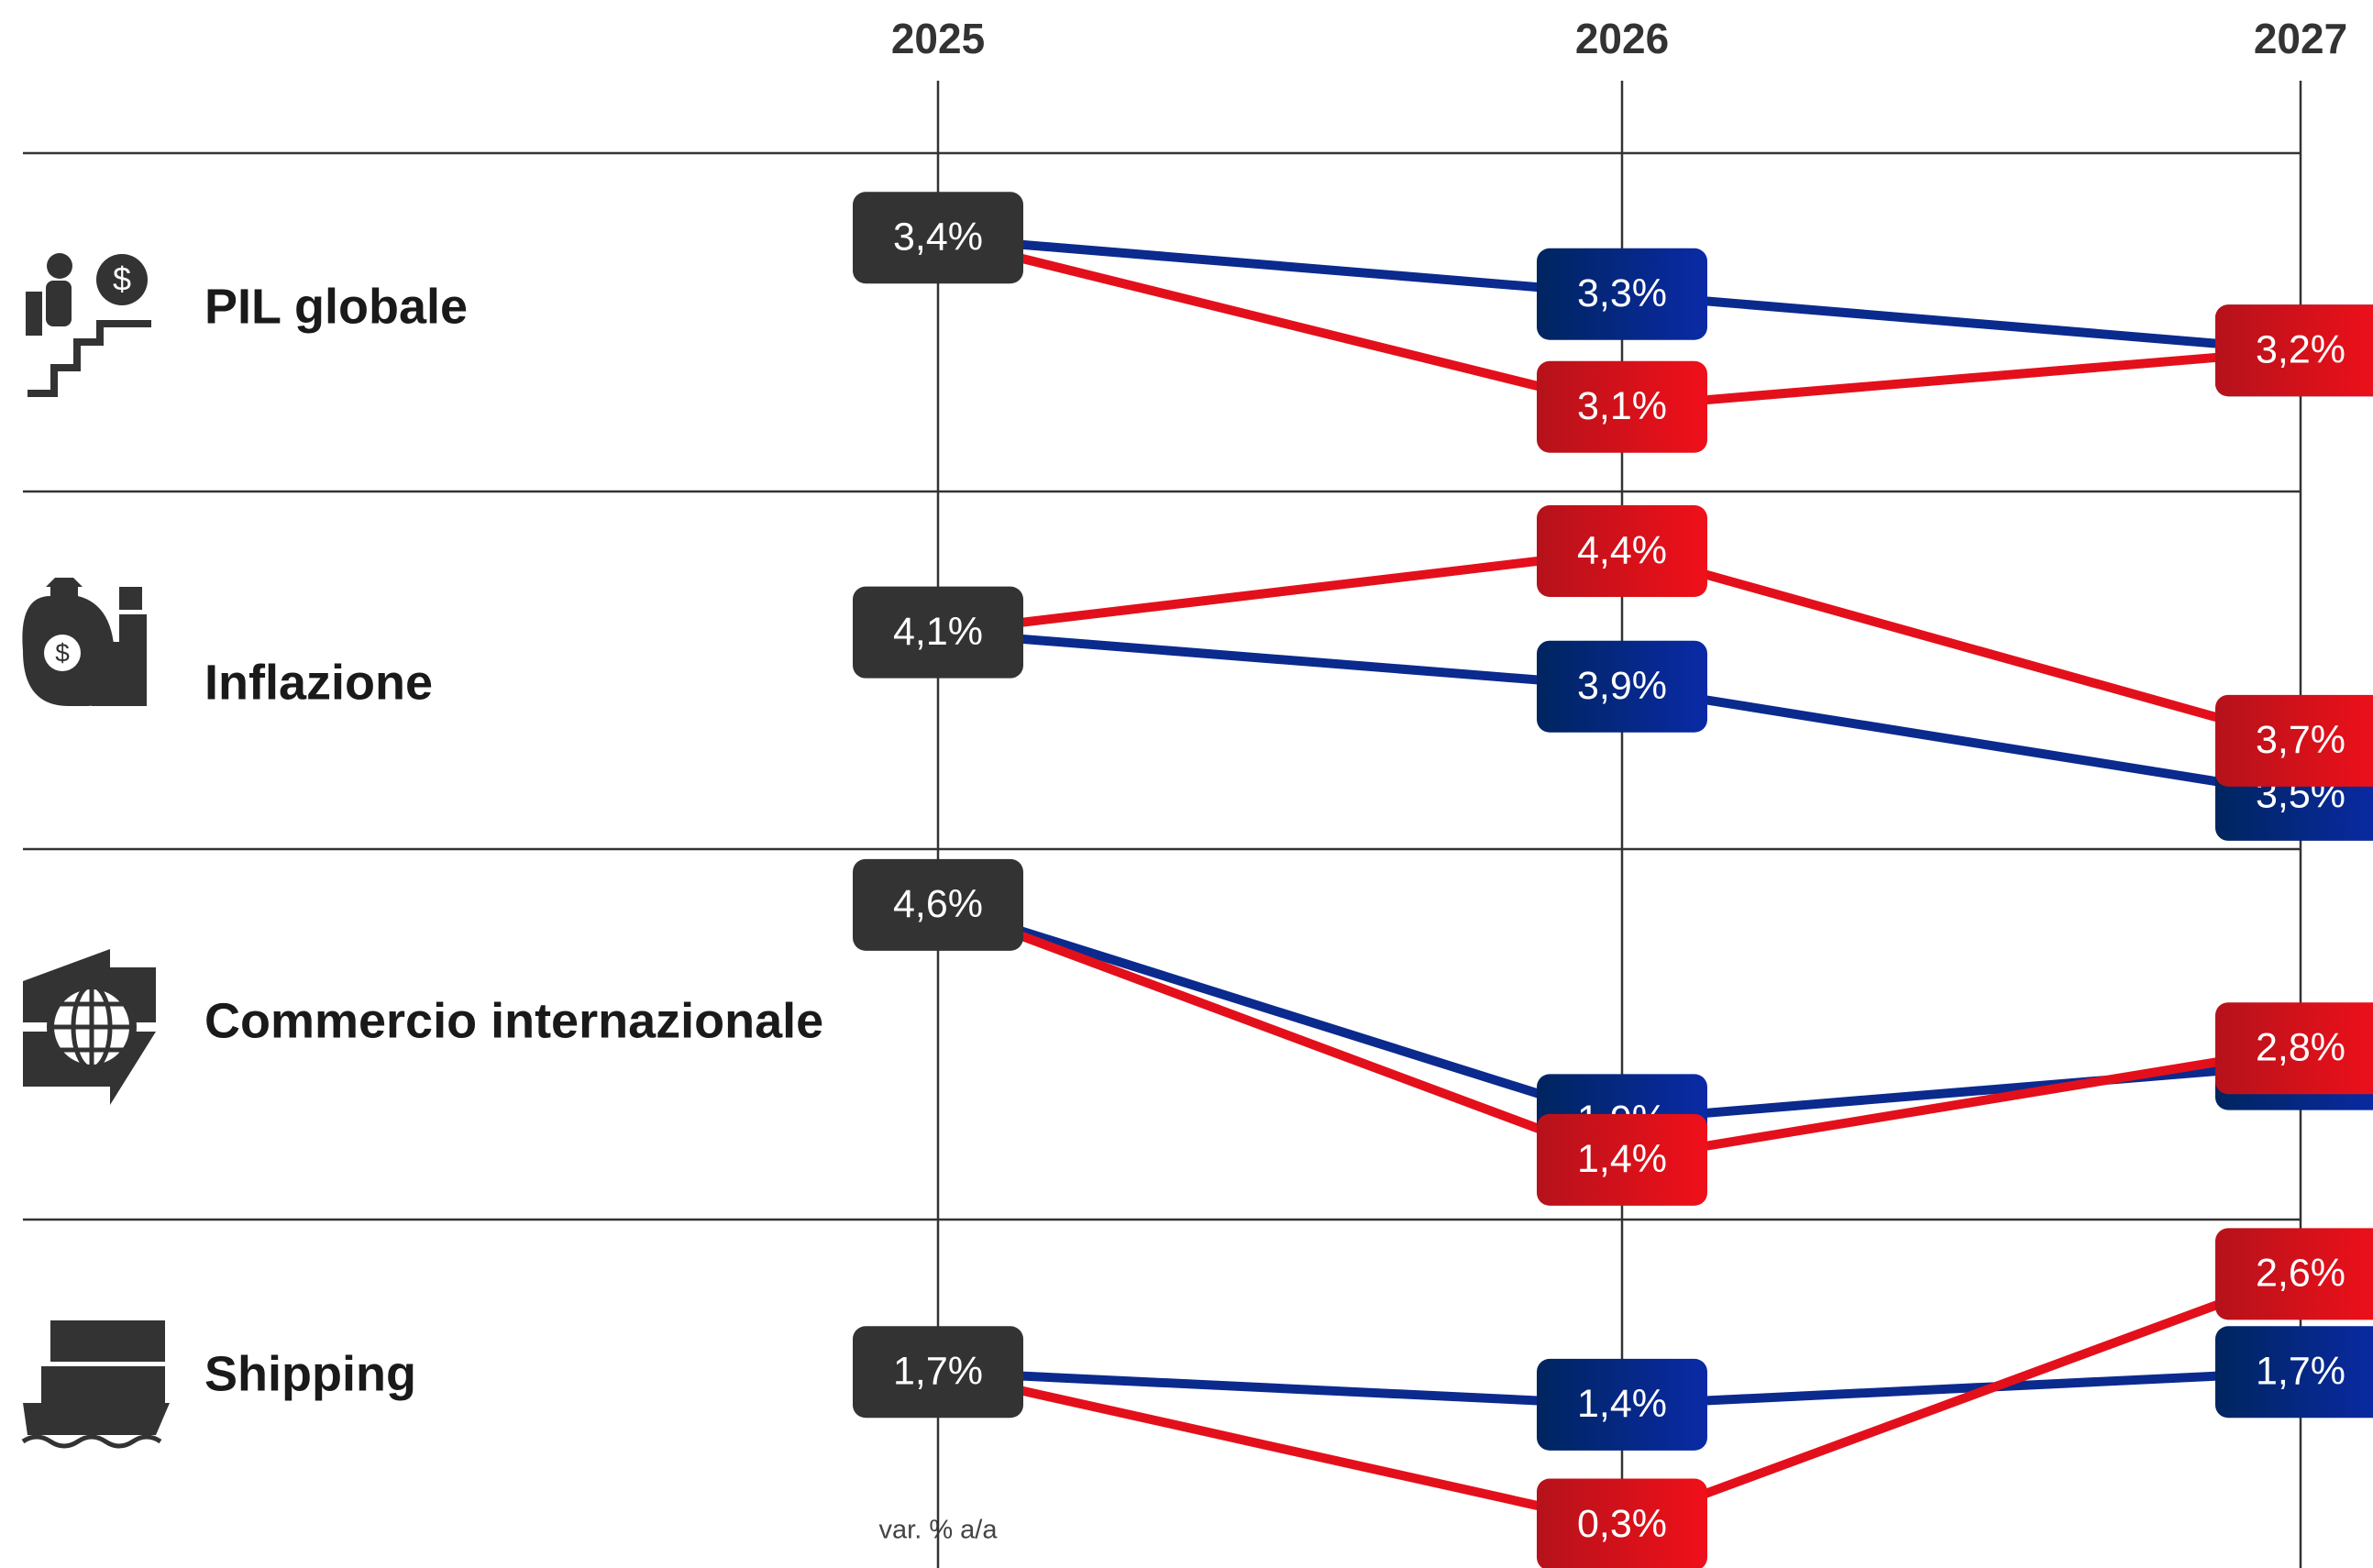  Describe the element at coordinates (88, 325) in the screenshot. I see `icon-pil: $` at that location.